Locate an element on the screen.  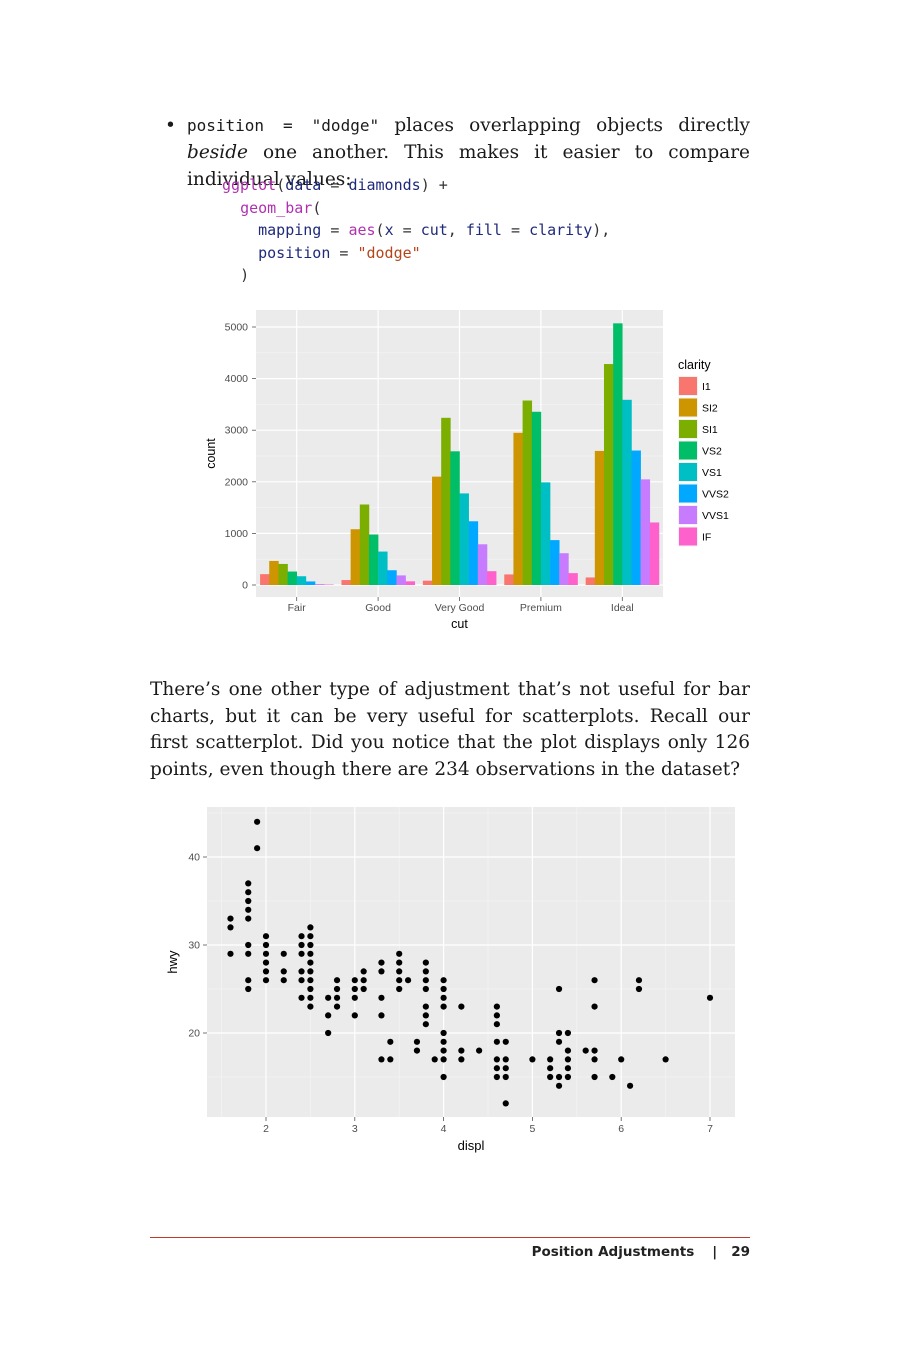
y-tick-label: 3000 is located at coordinates (237, 431).